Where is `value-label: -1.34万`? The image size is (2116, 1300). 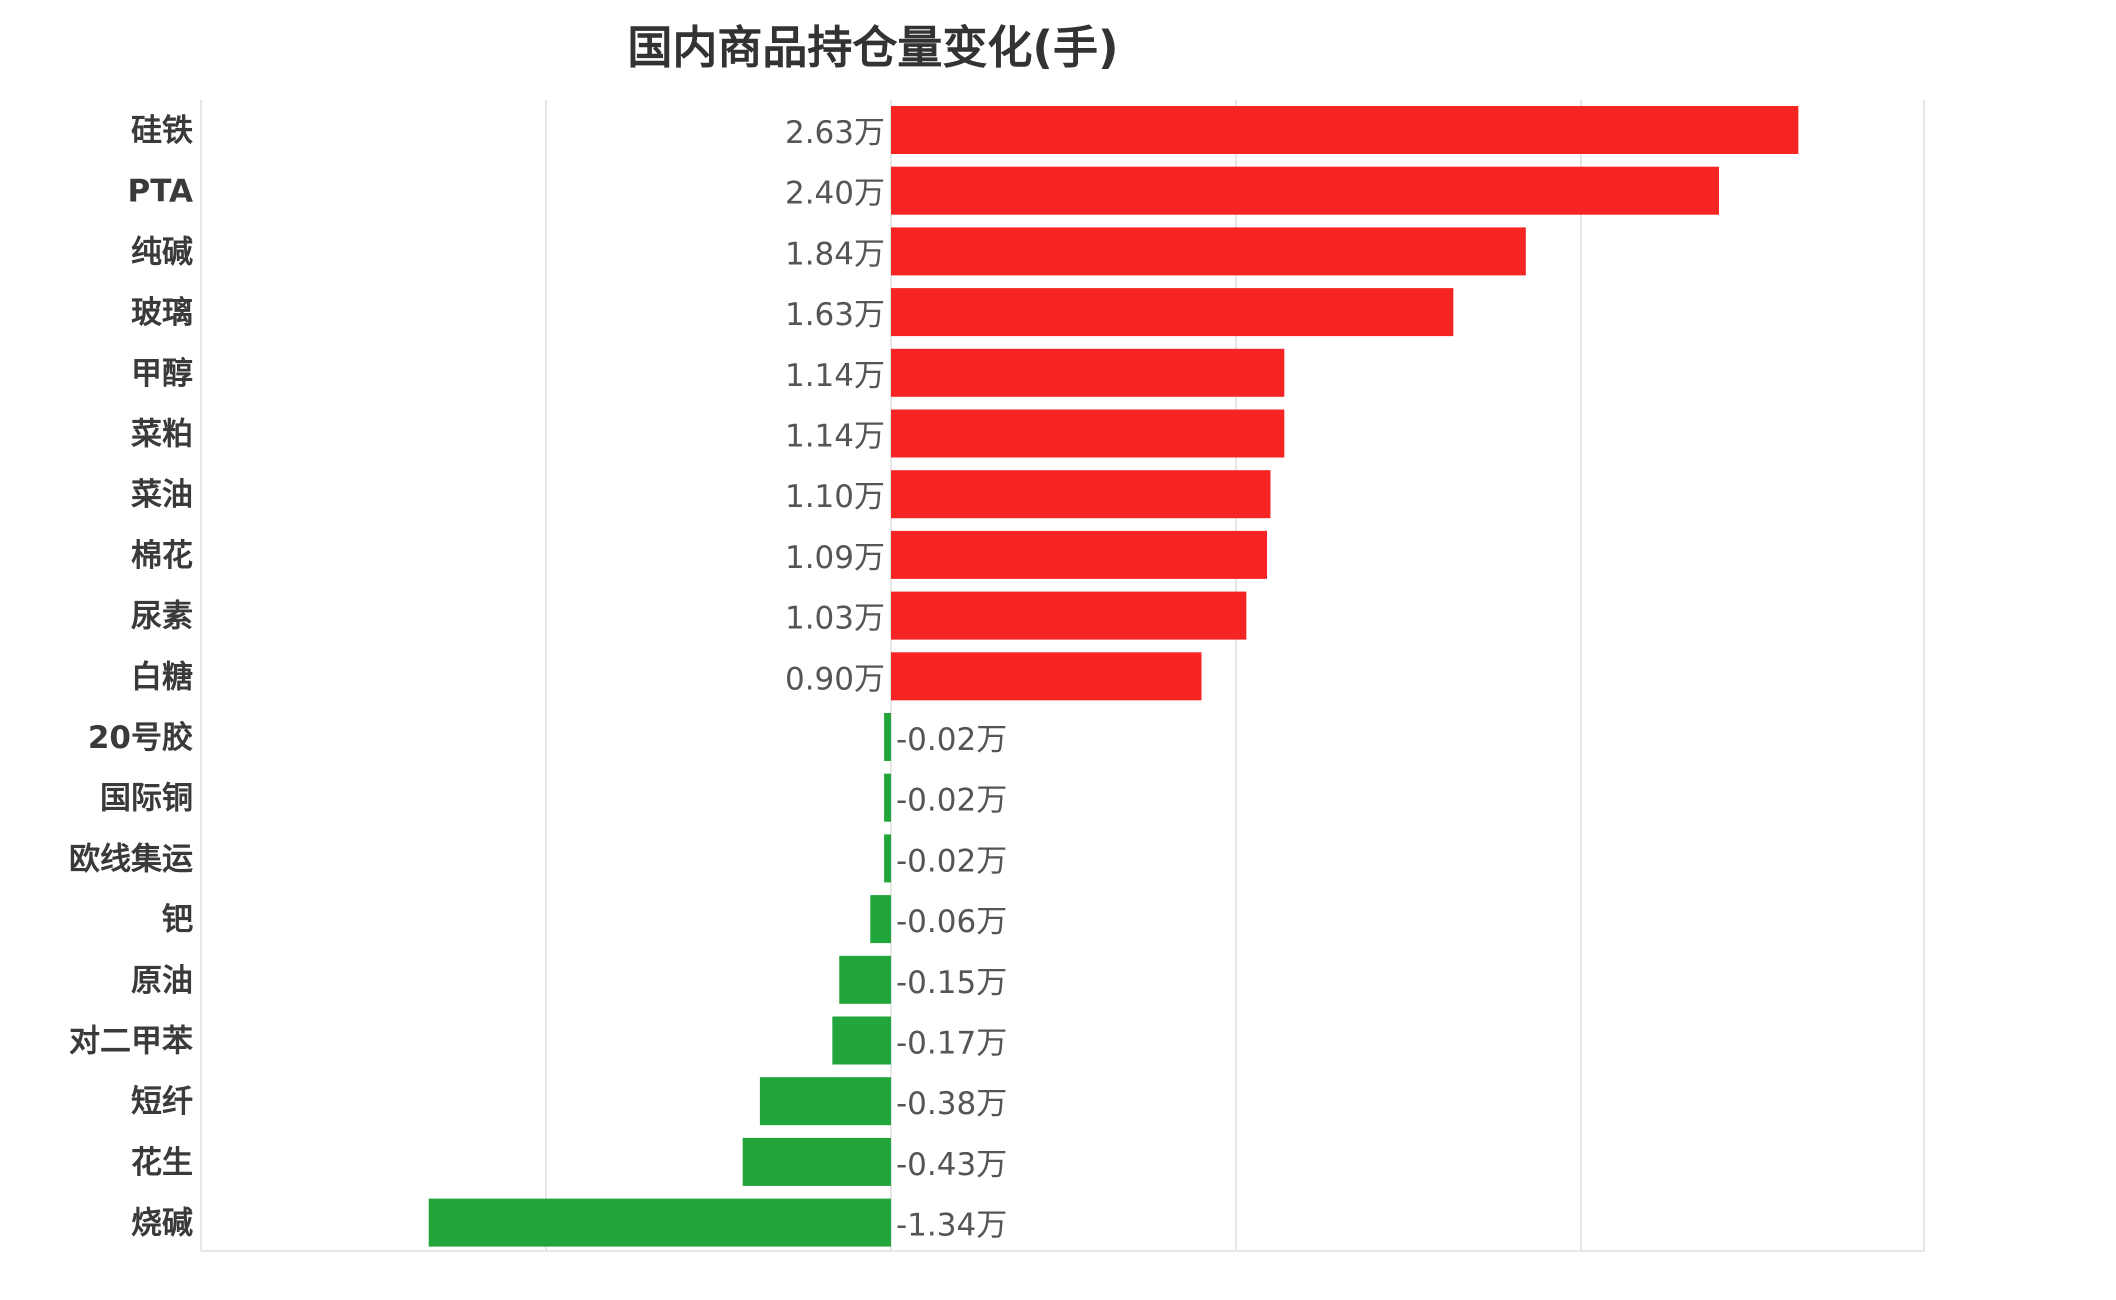
value-label: -1.34万 is located at coordinates (951, 1226).